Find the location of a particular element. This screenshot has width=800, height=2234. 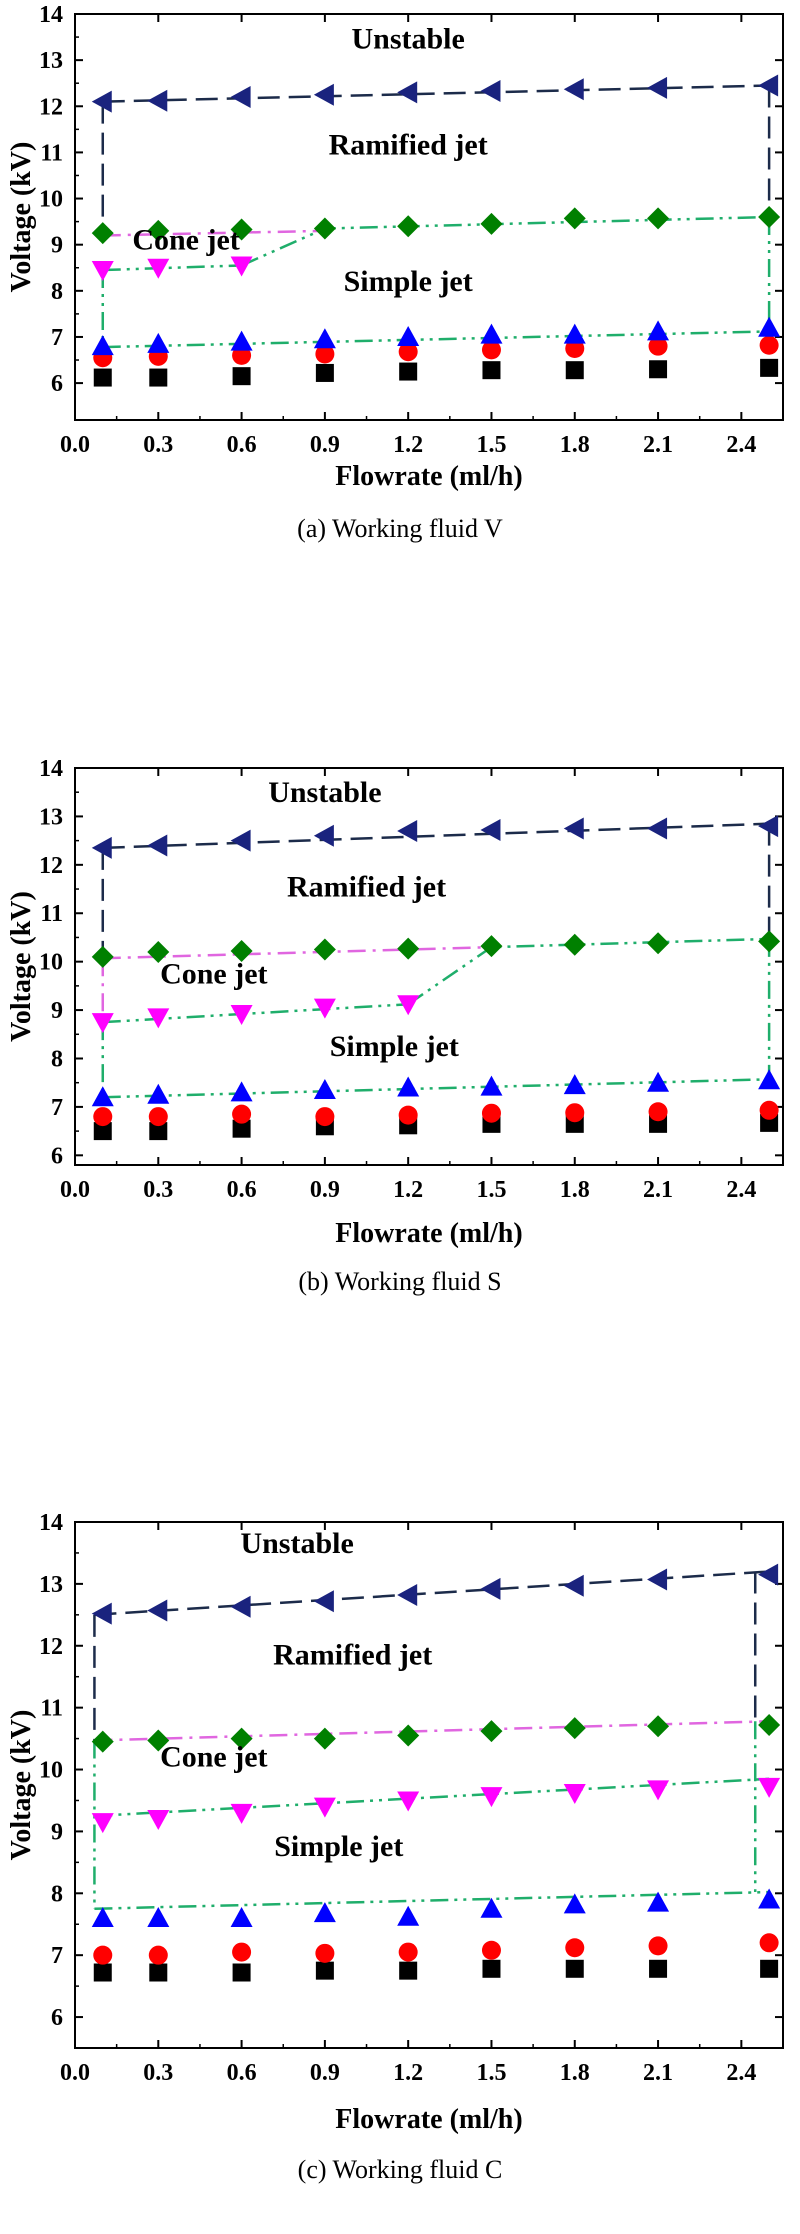

ramified-boundary is located at coordinates (432, 1731).